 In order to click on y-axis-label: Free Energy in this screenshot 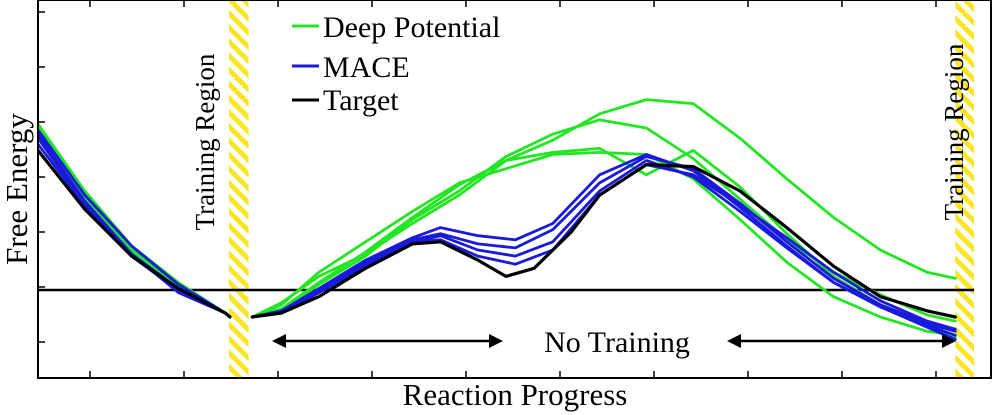, I will do `click(17, 189)`.